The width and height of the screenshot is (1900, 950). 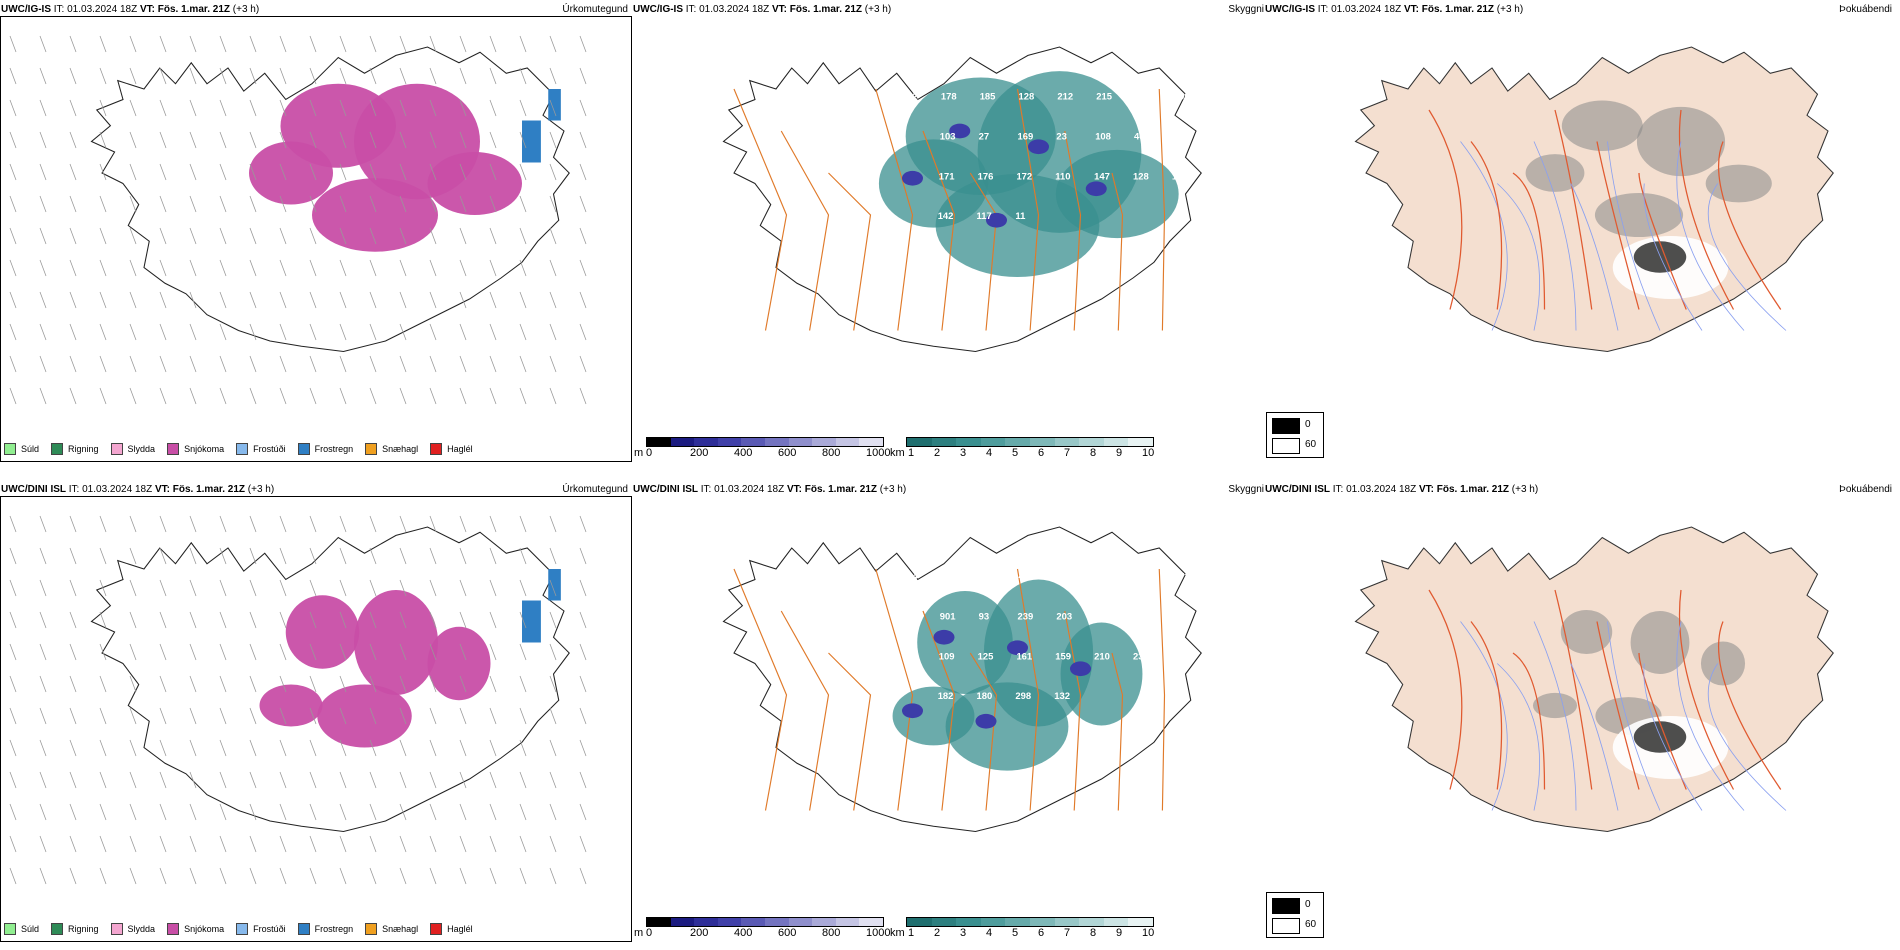 I want to click on elevation-label: 23, so click(x=1061, y=136).